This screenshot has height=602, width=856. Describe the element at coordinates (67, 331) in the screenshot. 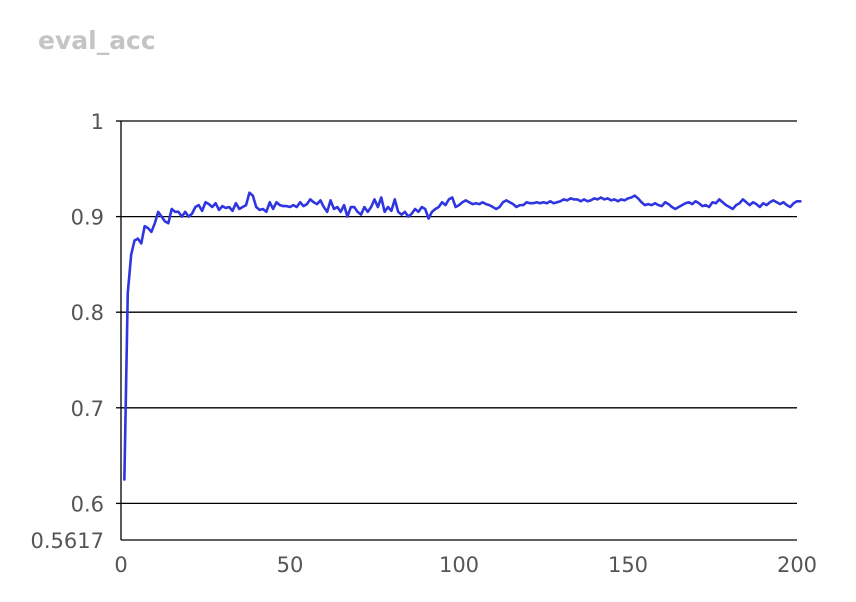

I see `y-axis-ticks: 0.5617 0.6 0.7 0.8 0.9 1` at that location.